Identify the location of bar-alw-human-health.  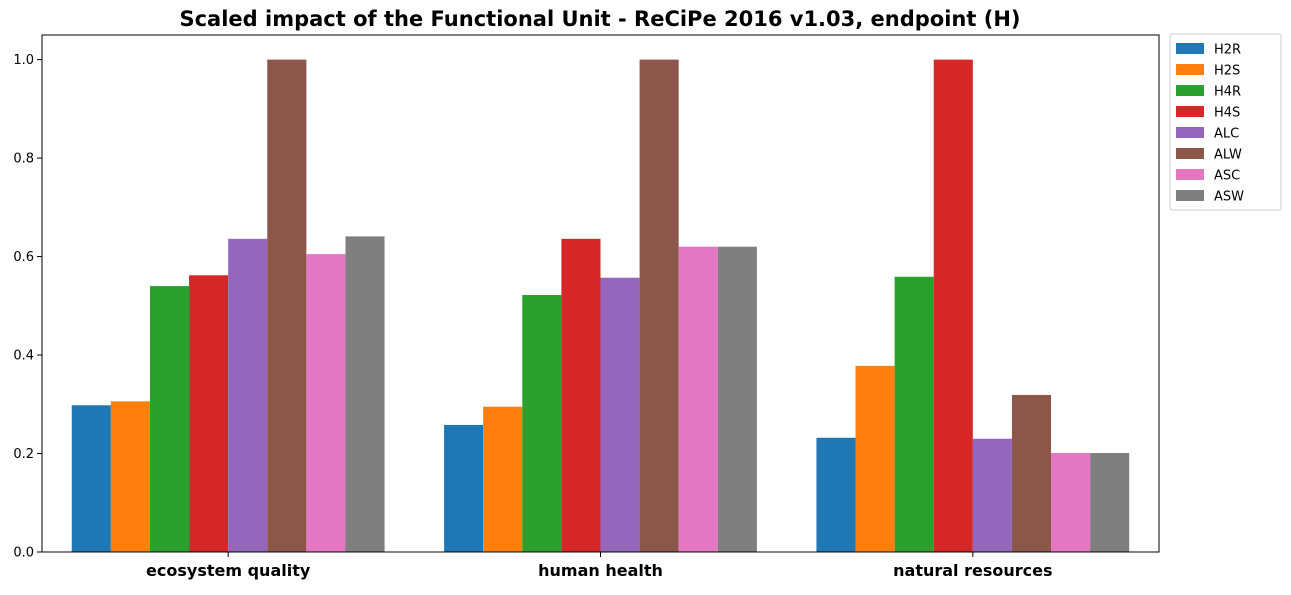
(659, 306).